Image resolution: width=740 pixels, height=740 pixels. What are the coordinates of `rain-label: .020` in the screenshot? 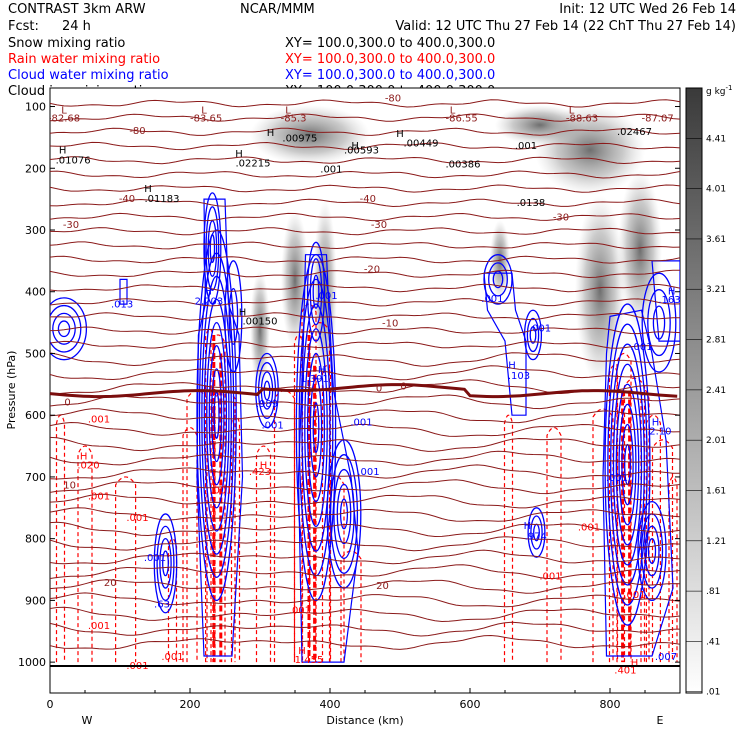 It's located at (88, 466).